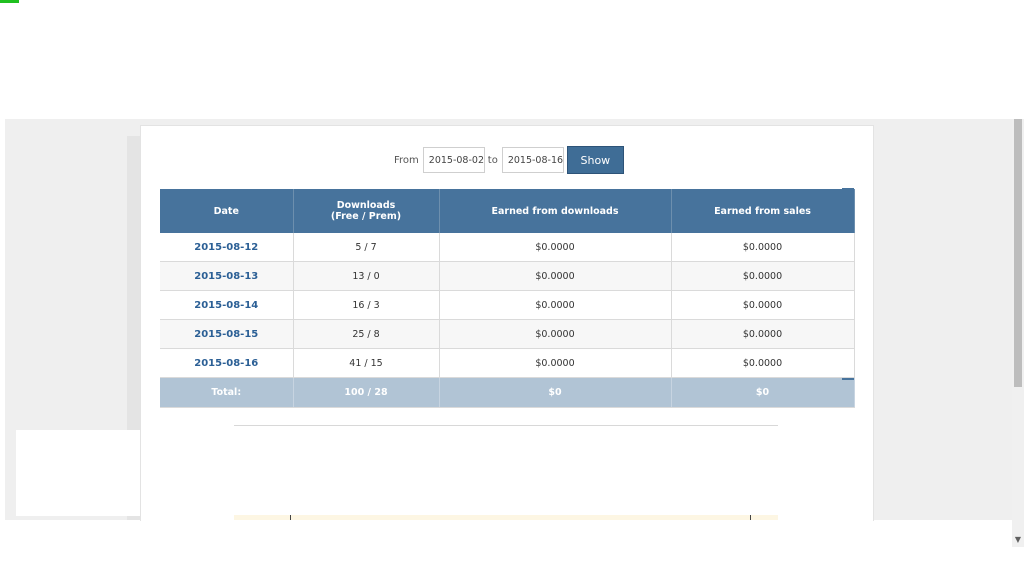 The width and height of the screenshot is (1024, 576). I want to click on chart-axis-strip, so click(506, 517).